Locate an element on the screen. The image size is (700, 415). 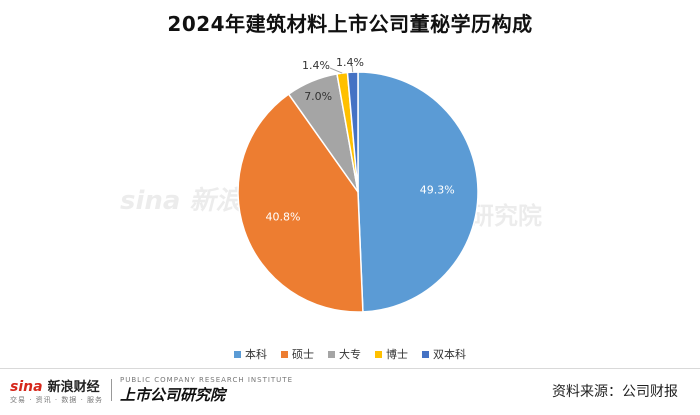
legend-item-1: 硕士 is located at coordinates (297, 354).